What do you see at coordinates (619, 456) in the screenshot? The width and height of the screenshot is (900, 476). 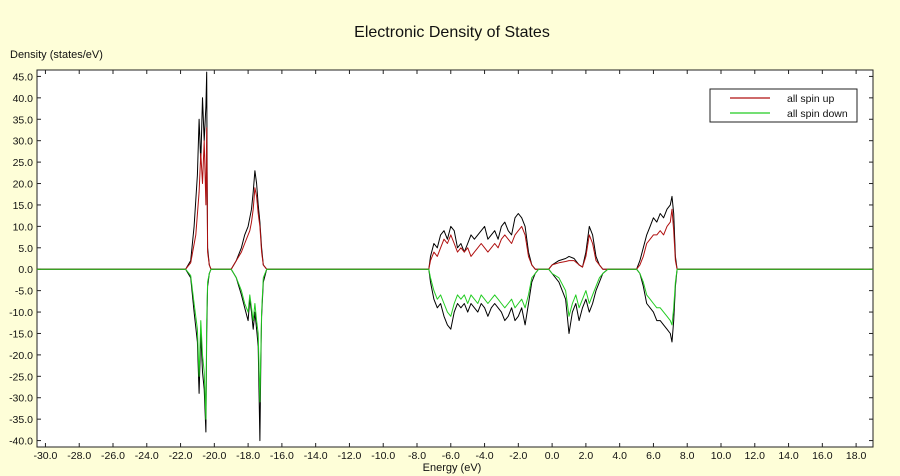 I see `x-tick-label: 4.0` at bounding box center [619, 456].